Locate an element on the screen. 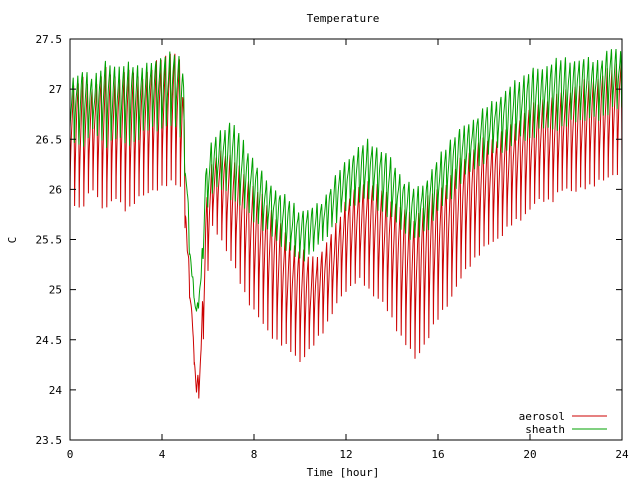  x-tick-label-3: 12 is located at coordinates (345, 454).